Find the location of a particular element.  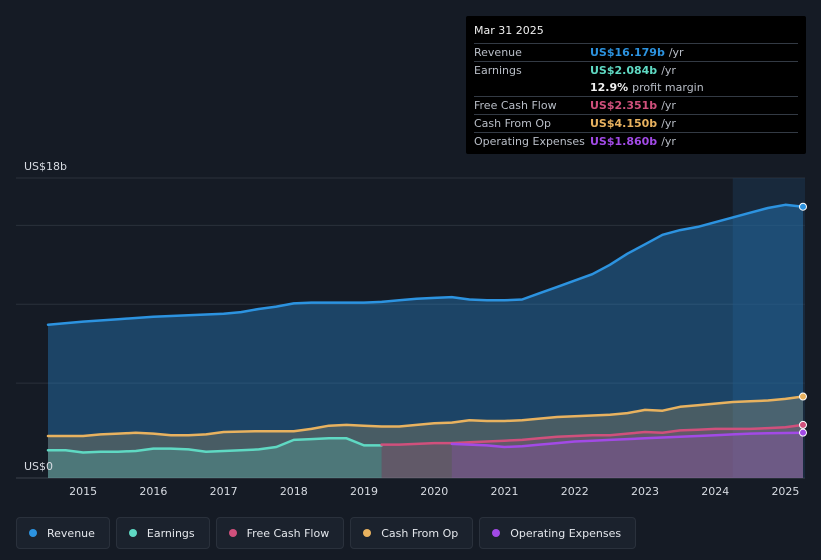

x-tick-label: 2020 is located at coordinates (434, 491).